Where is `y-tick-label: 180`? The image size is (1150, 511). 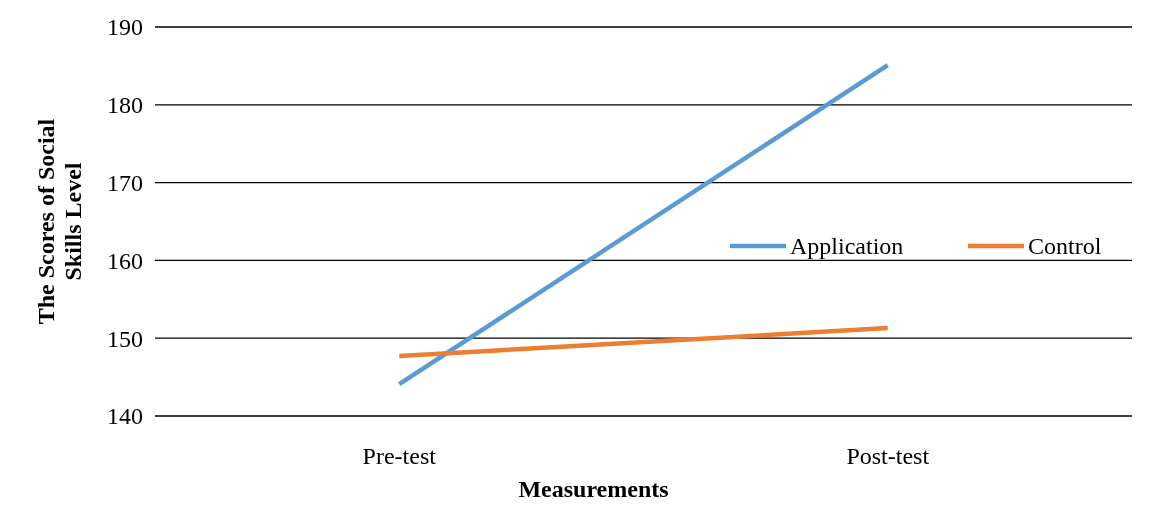
y-tick-label: 180 is located at coordinates (125, 105).